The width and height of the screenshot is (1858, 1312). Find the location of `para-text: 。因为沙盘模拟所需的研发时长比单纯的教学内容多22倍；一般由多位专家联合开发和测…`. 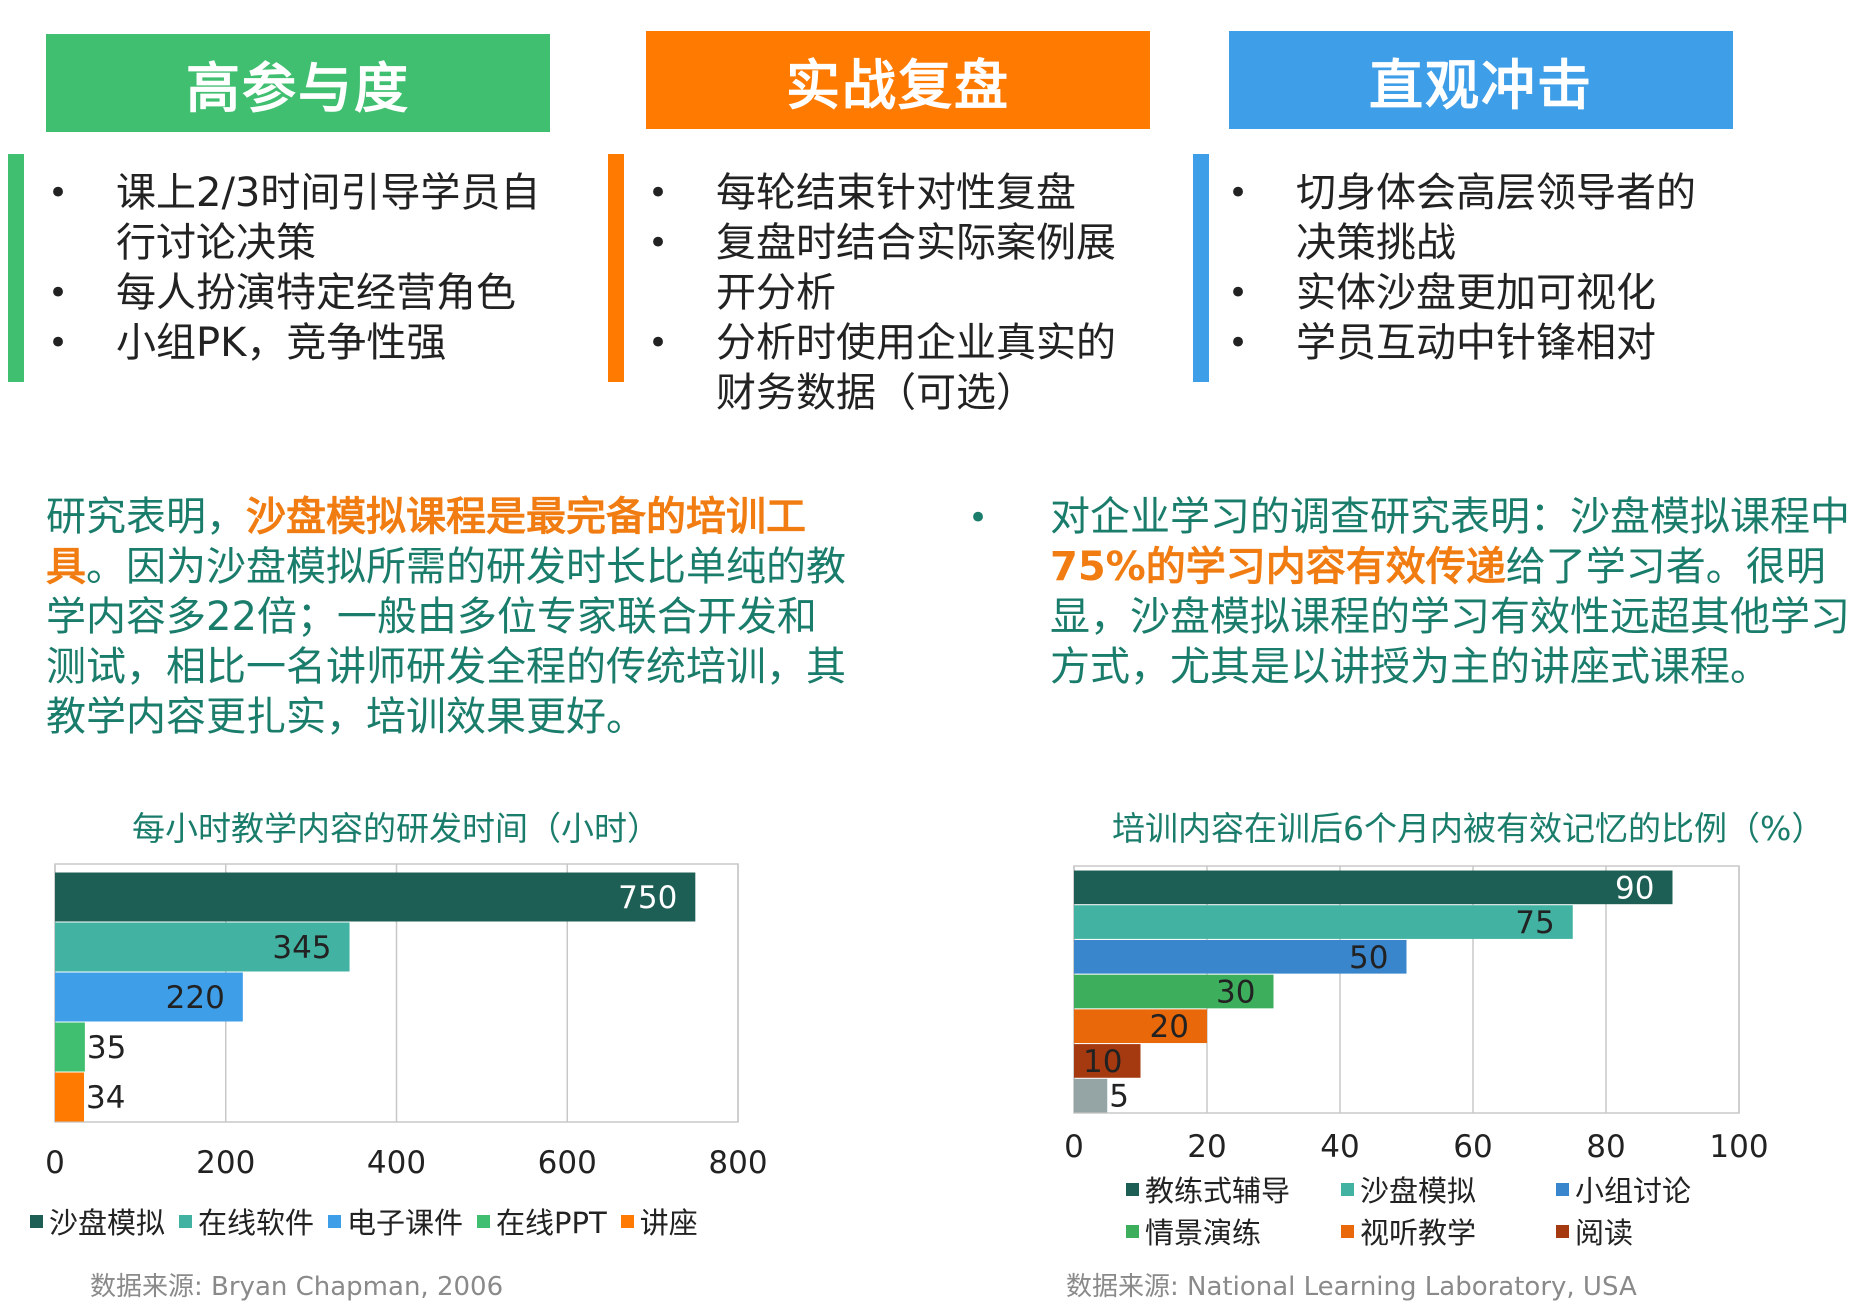

para-text: 。因为沙盘模拟所需的研发时长比单纯的教学内容多22倍；一般由多位专家联合开发和测… is located at coordinates (446, 642).